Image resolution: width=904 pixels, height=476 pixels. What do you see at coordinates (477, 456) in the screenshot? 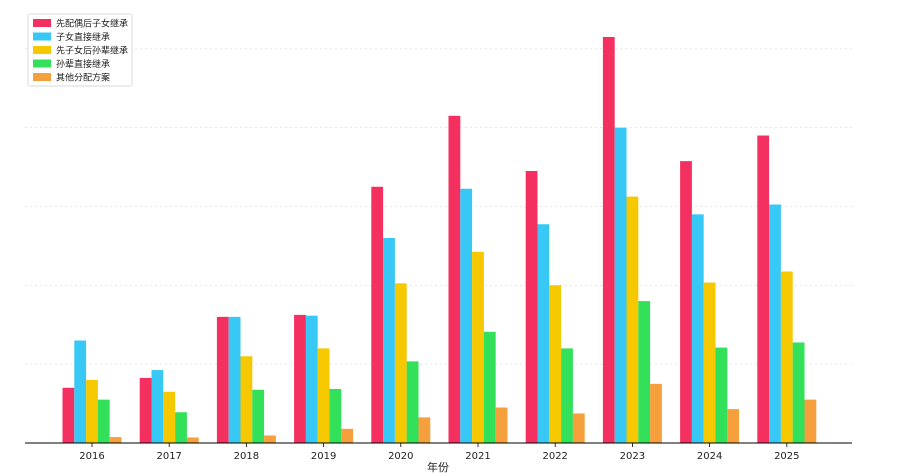
I see `x-tick-label: 2021` at bounding box center [477, 456].